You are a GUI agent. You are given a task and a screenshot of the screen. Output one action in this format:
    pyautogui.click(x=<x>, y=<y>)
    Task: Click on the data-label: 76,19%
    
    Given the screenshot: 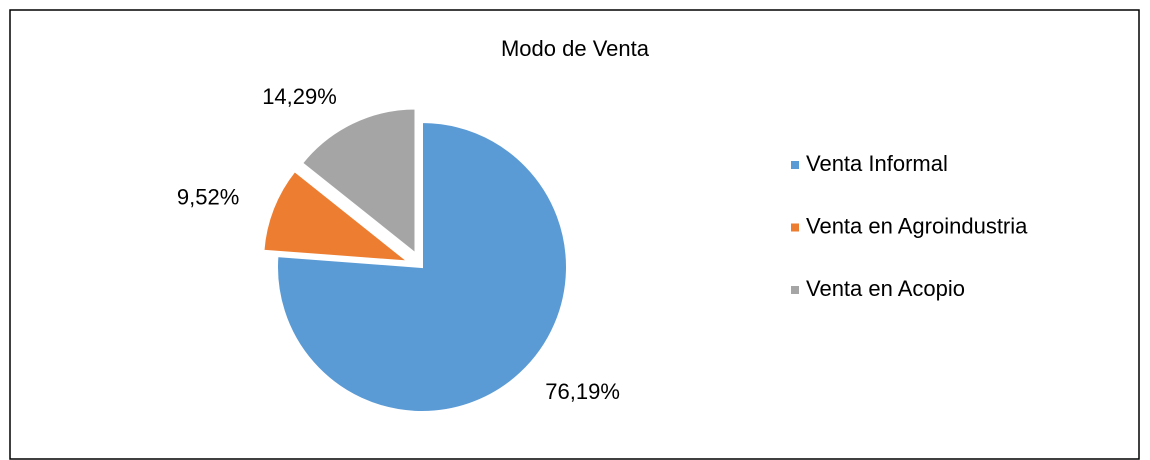 What is the action you would take?
    pyautogui.click(x=582, y=391)
    